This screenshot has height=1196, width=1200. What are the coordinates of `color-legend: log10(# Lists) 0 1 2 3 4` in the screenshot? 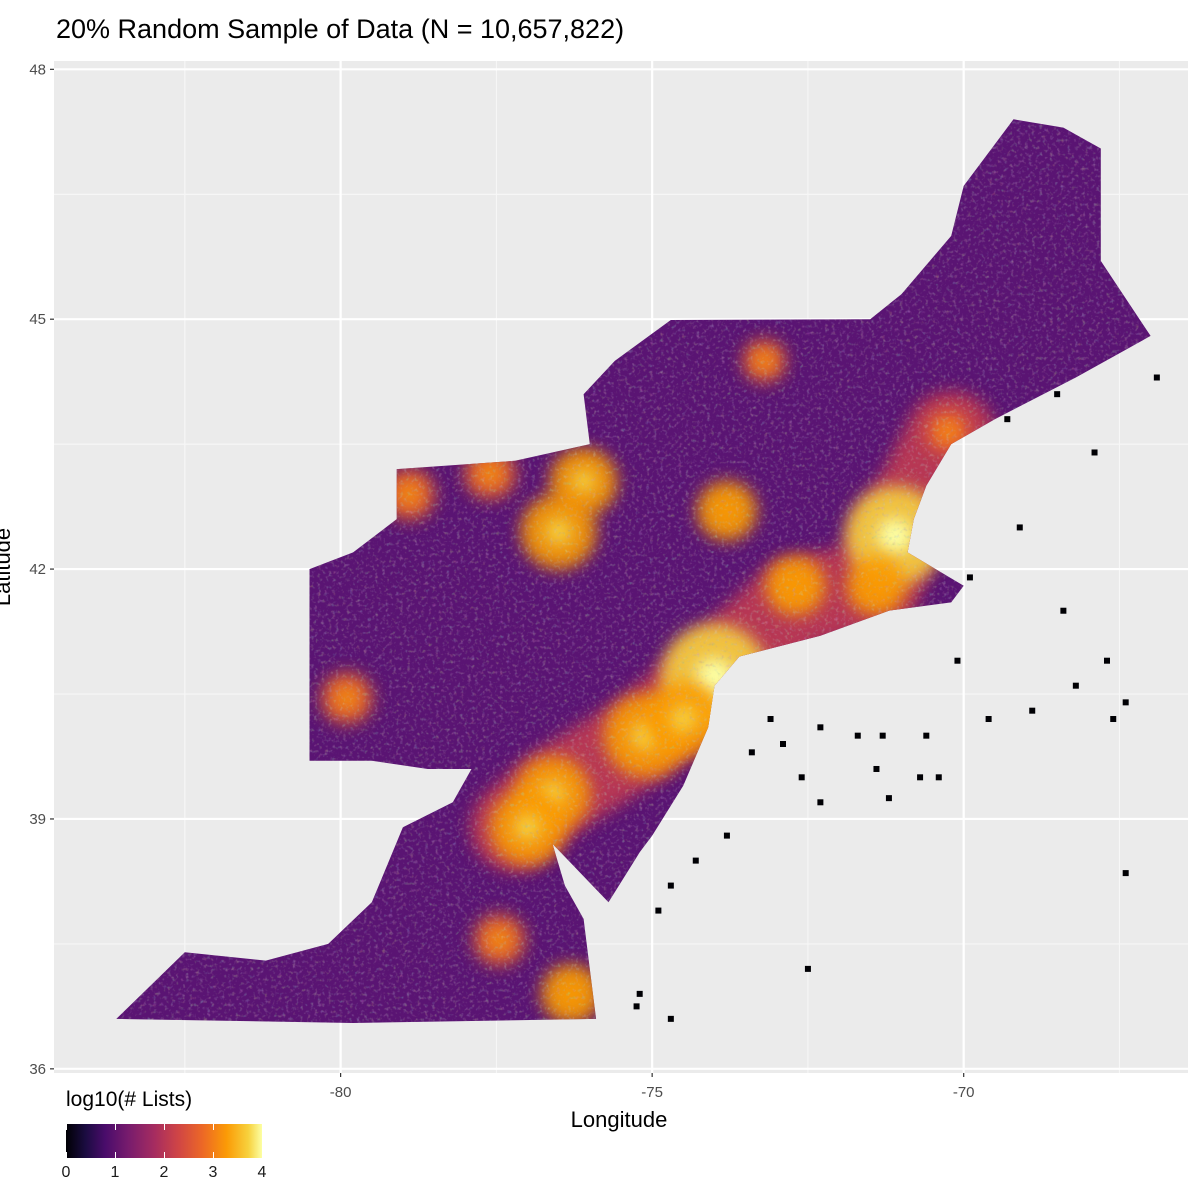 It's located at (174, 1136).